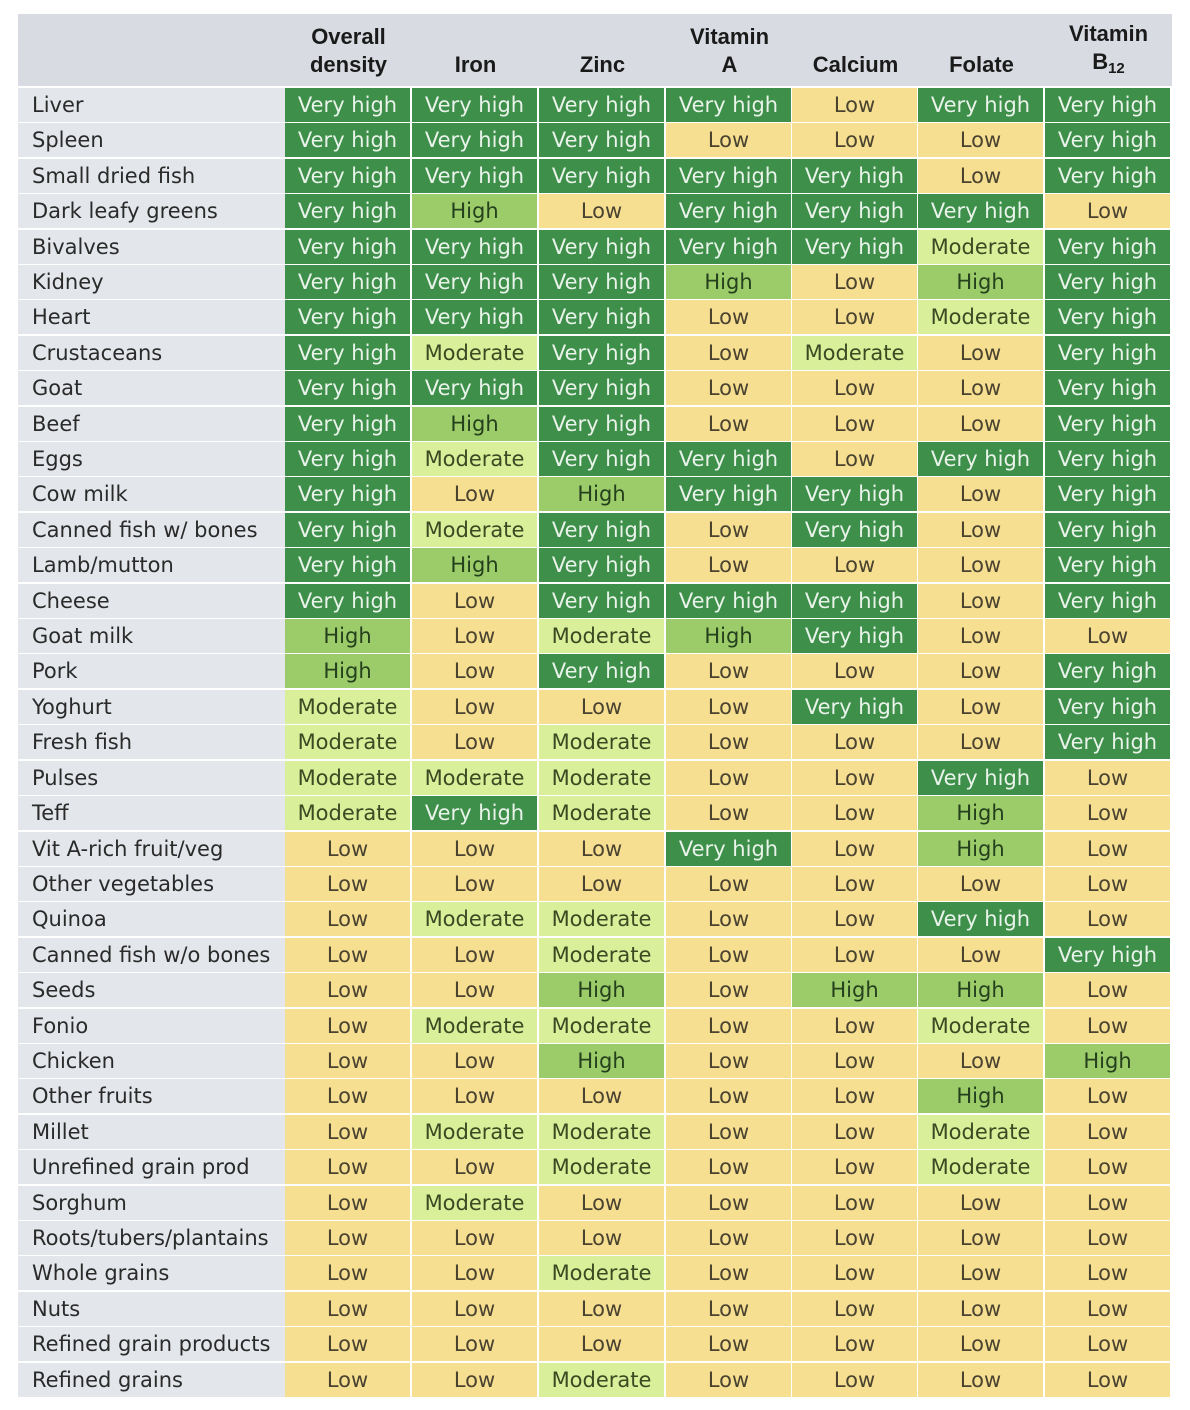 The width and height of the screenshot is (1190, 1410). I want to click on food-label: Sorghum, so click(151, 1203).